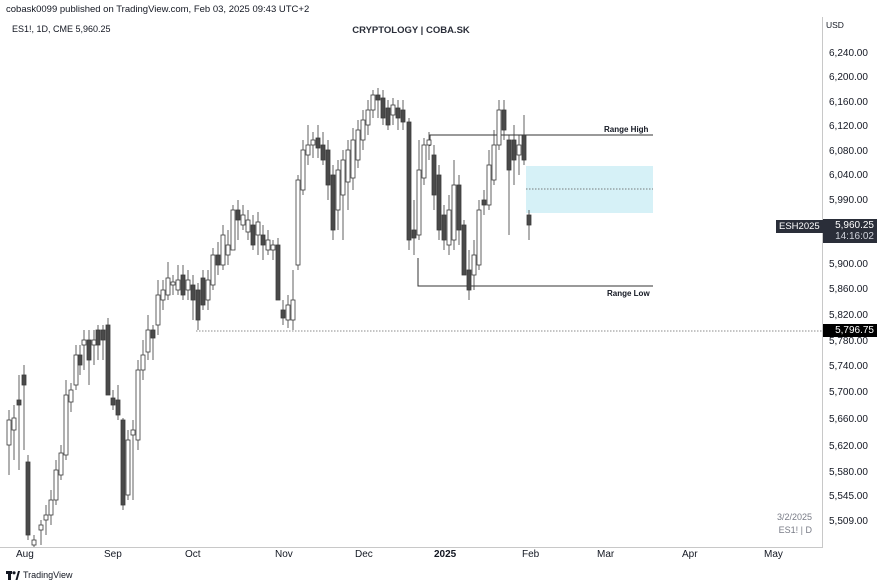 Image resolution: width=882 pixels, height=587 pixels. I want to click on price-axis, so click(852, 282).